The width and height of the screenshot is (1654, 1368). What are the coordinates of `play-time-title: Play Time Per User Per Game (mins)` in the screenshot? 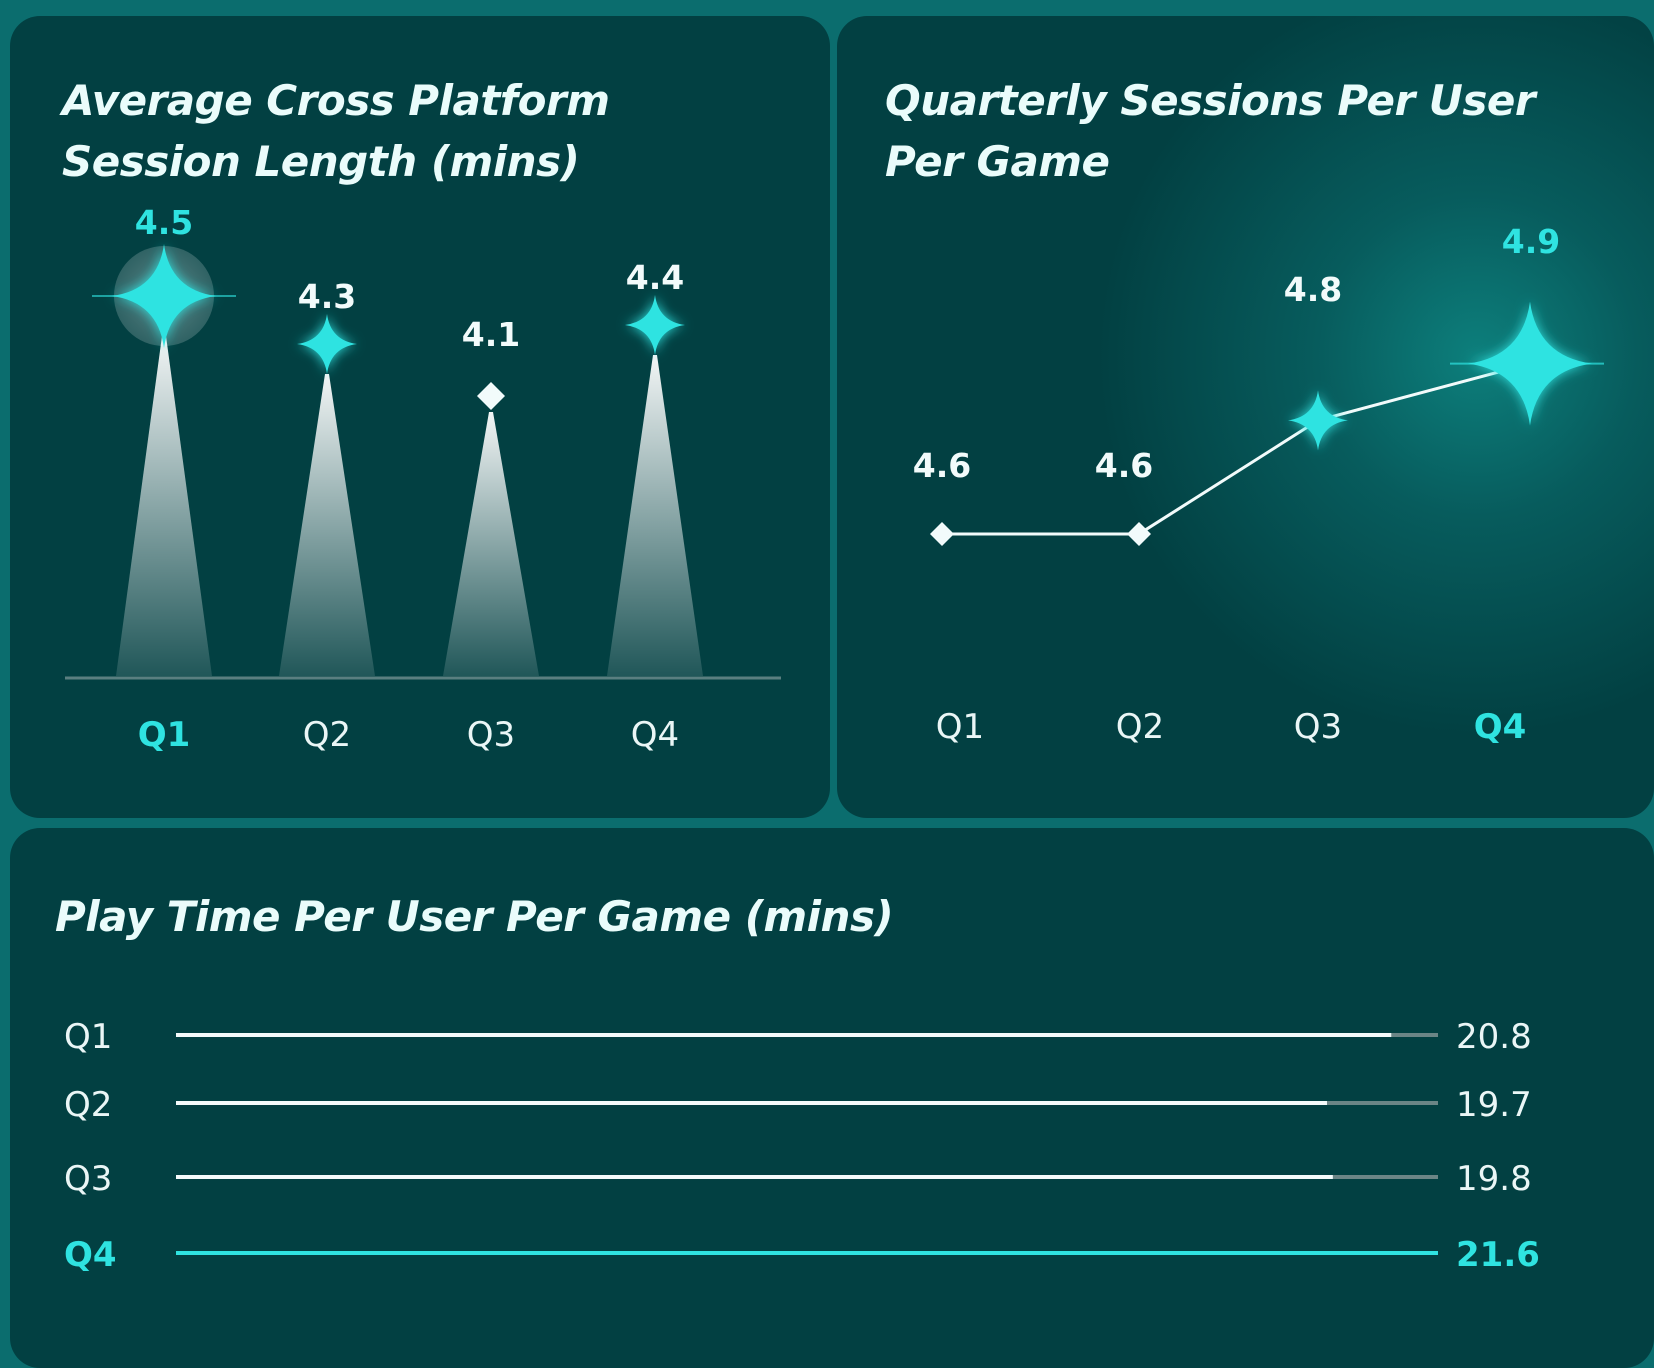 It's located at (474, 916).